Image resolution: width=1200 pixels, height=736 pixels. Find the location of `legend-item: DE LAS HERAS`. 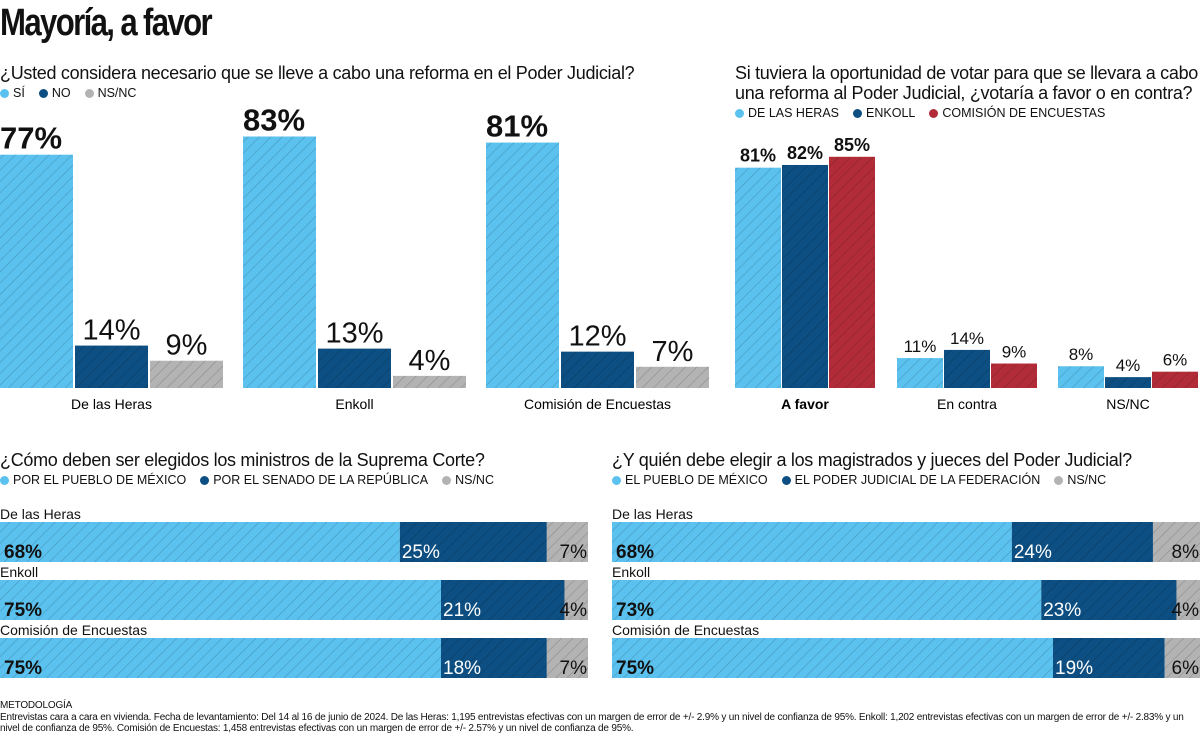

legend-item: DE LAS HERAS is located at coordinates (787, 113).